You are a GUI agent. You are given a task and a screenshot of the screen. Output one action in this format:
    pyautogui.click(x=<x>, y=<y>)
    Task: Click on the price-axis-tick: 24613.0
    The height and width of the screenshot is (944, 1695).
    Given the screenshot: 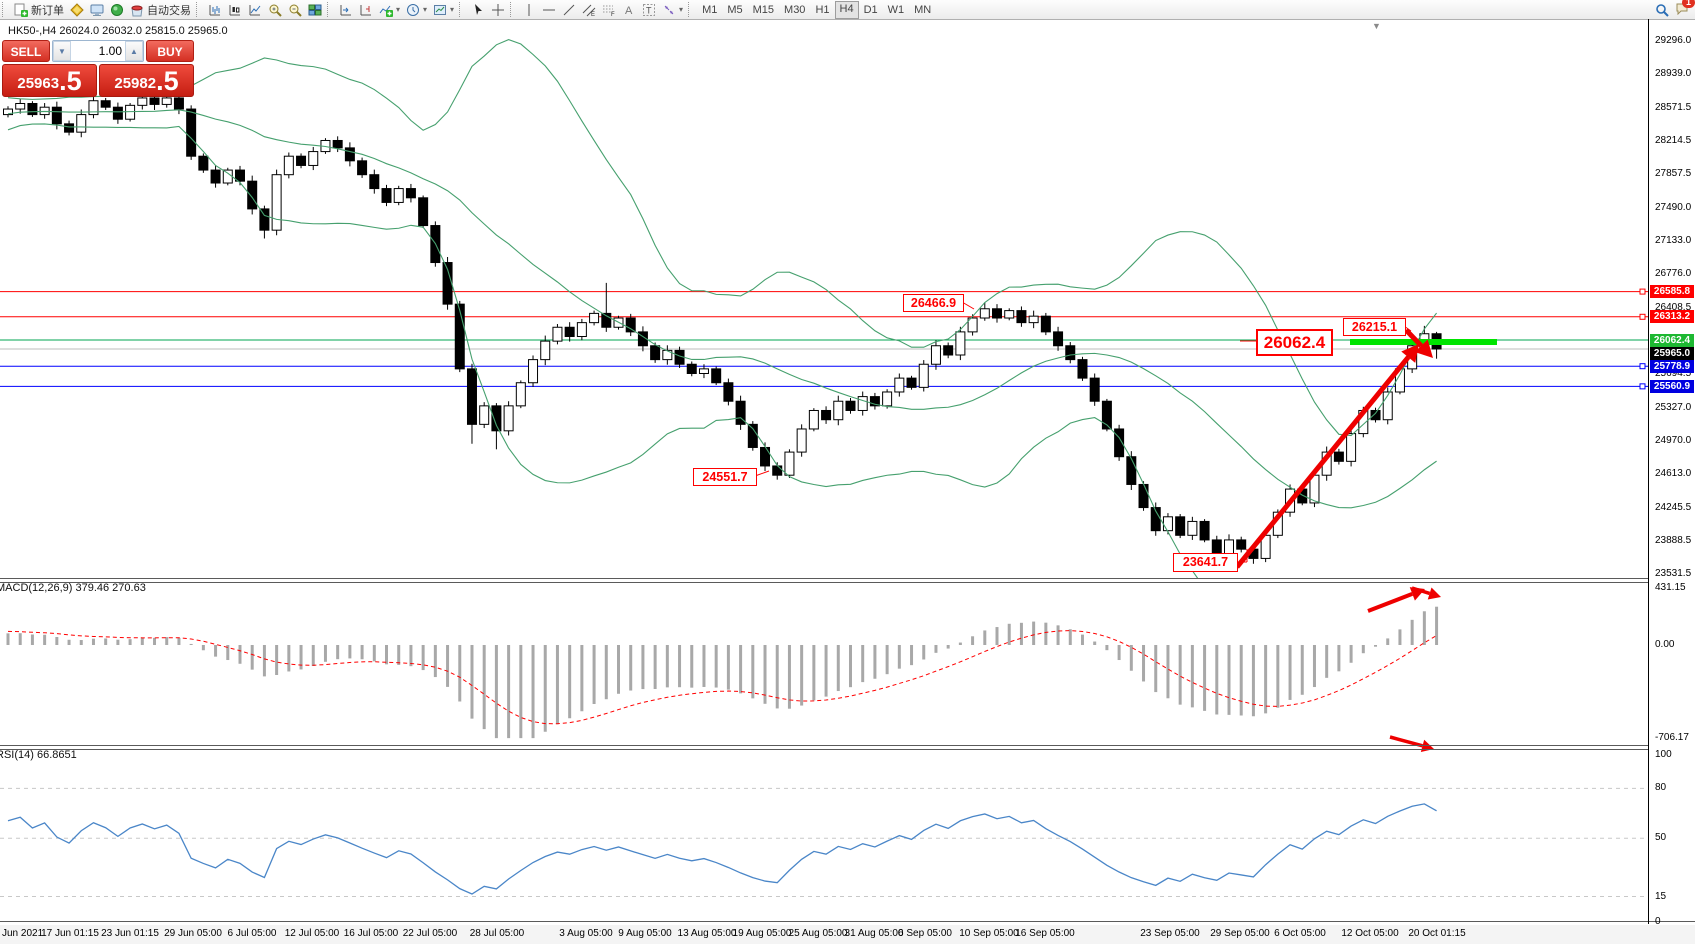 What is the action you would take?
    pyautogui.click(x=1673, y=473)
    